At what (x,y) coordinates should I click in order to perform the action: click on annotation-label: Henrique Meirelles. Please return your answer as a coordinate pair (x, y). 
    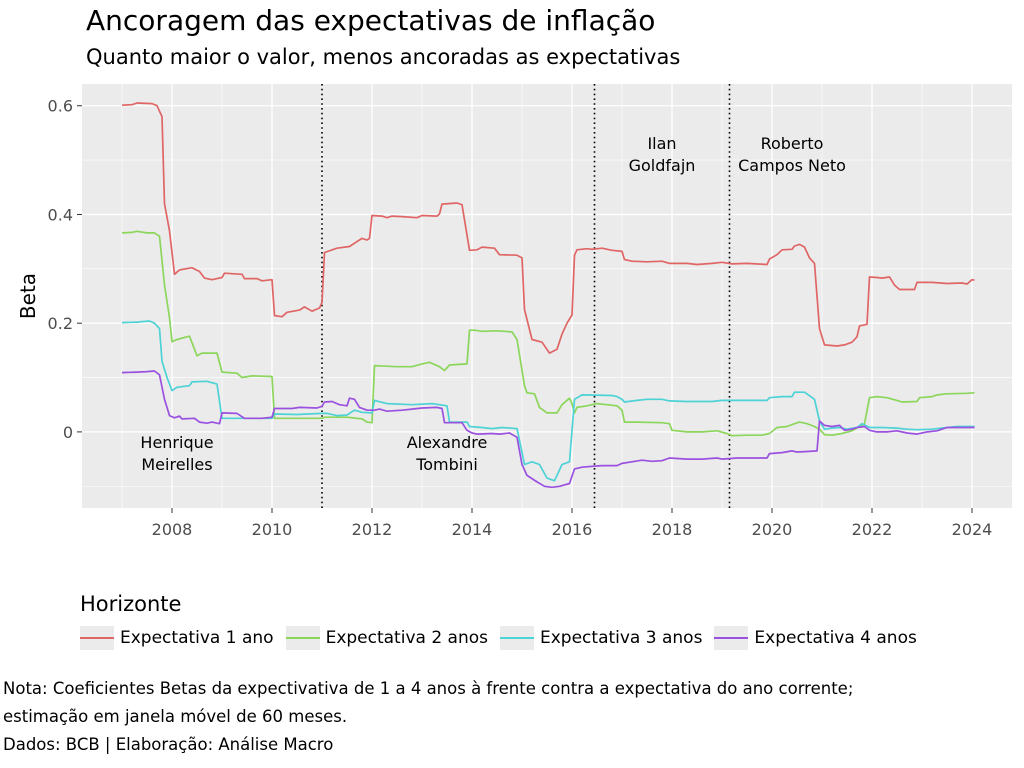
    Looking at the image, I should click on (176, 453).